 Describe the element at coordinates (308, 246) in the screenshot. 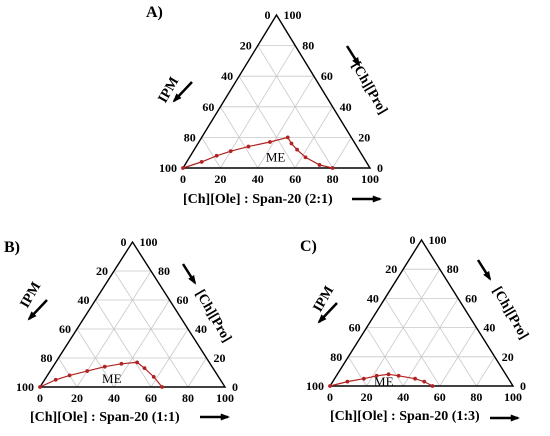

I see `panel-label: C)` at that location.